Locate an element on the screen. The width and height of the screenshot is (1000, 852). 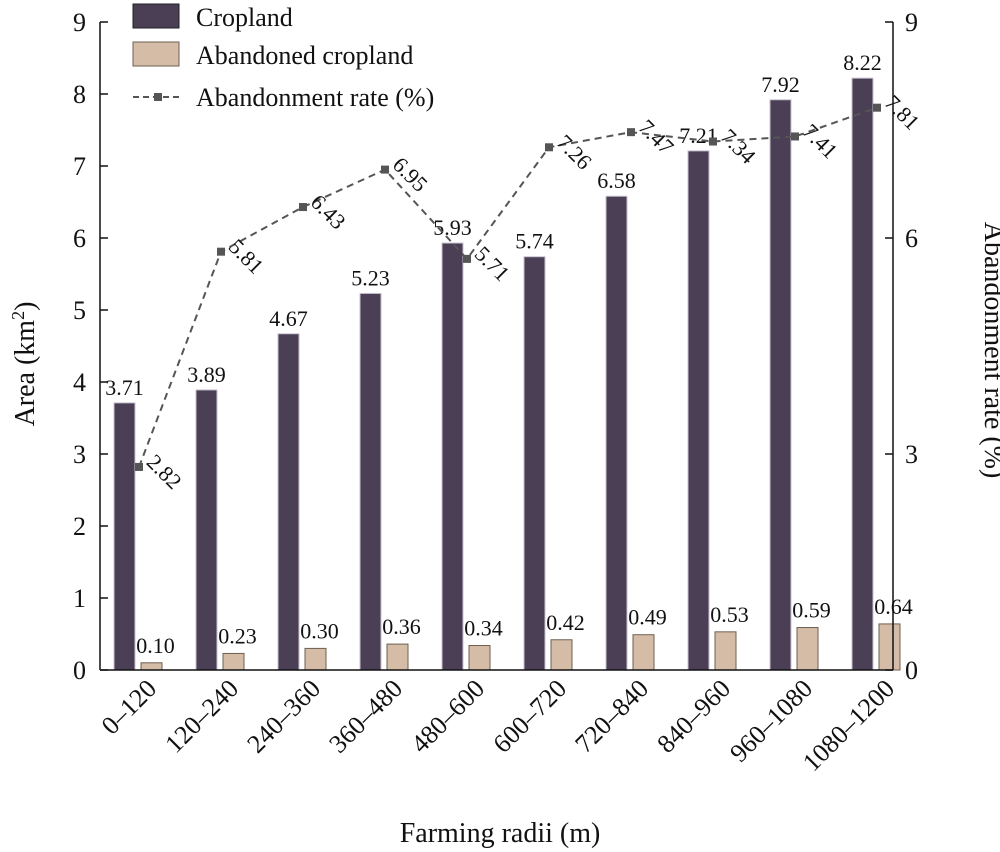
x-tick-label: 600–720 is located at coordinates (529, 716).